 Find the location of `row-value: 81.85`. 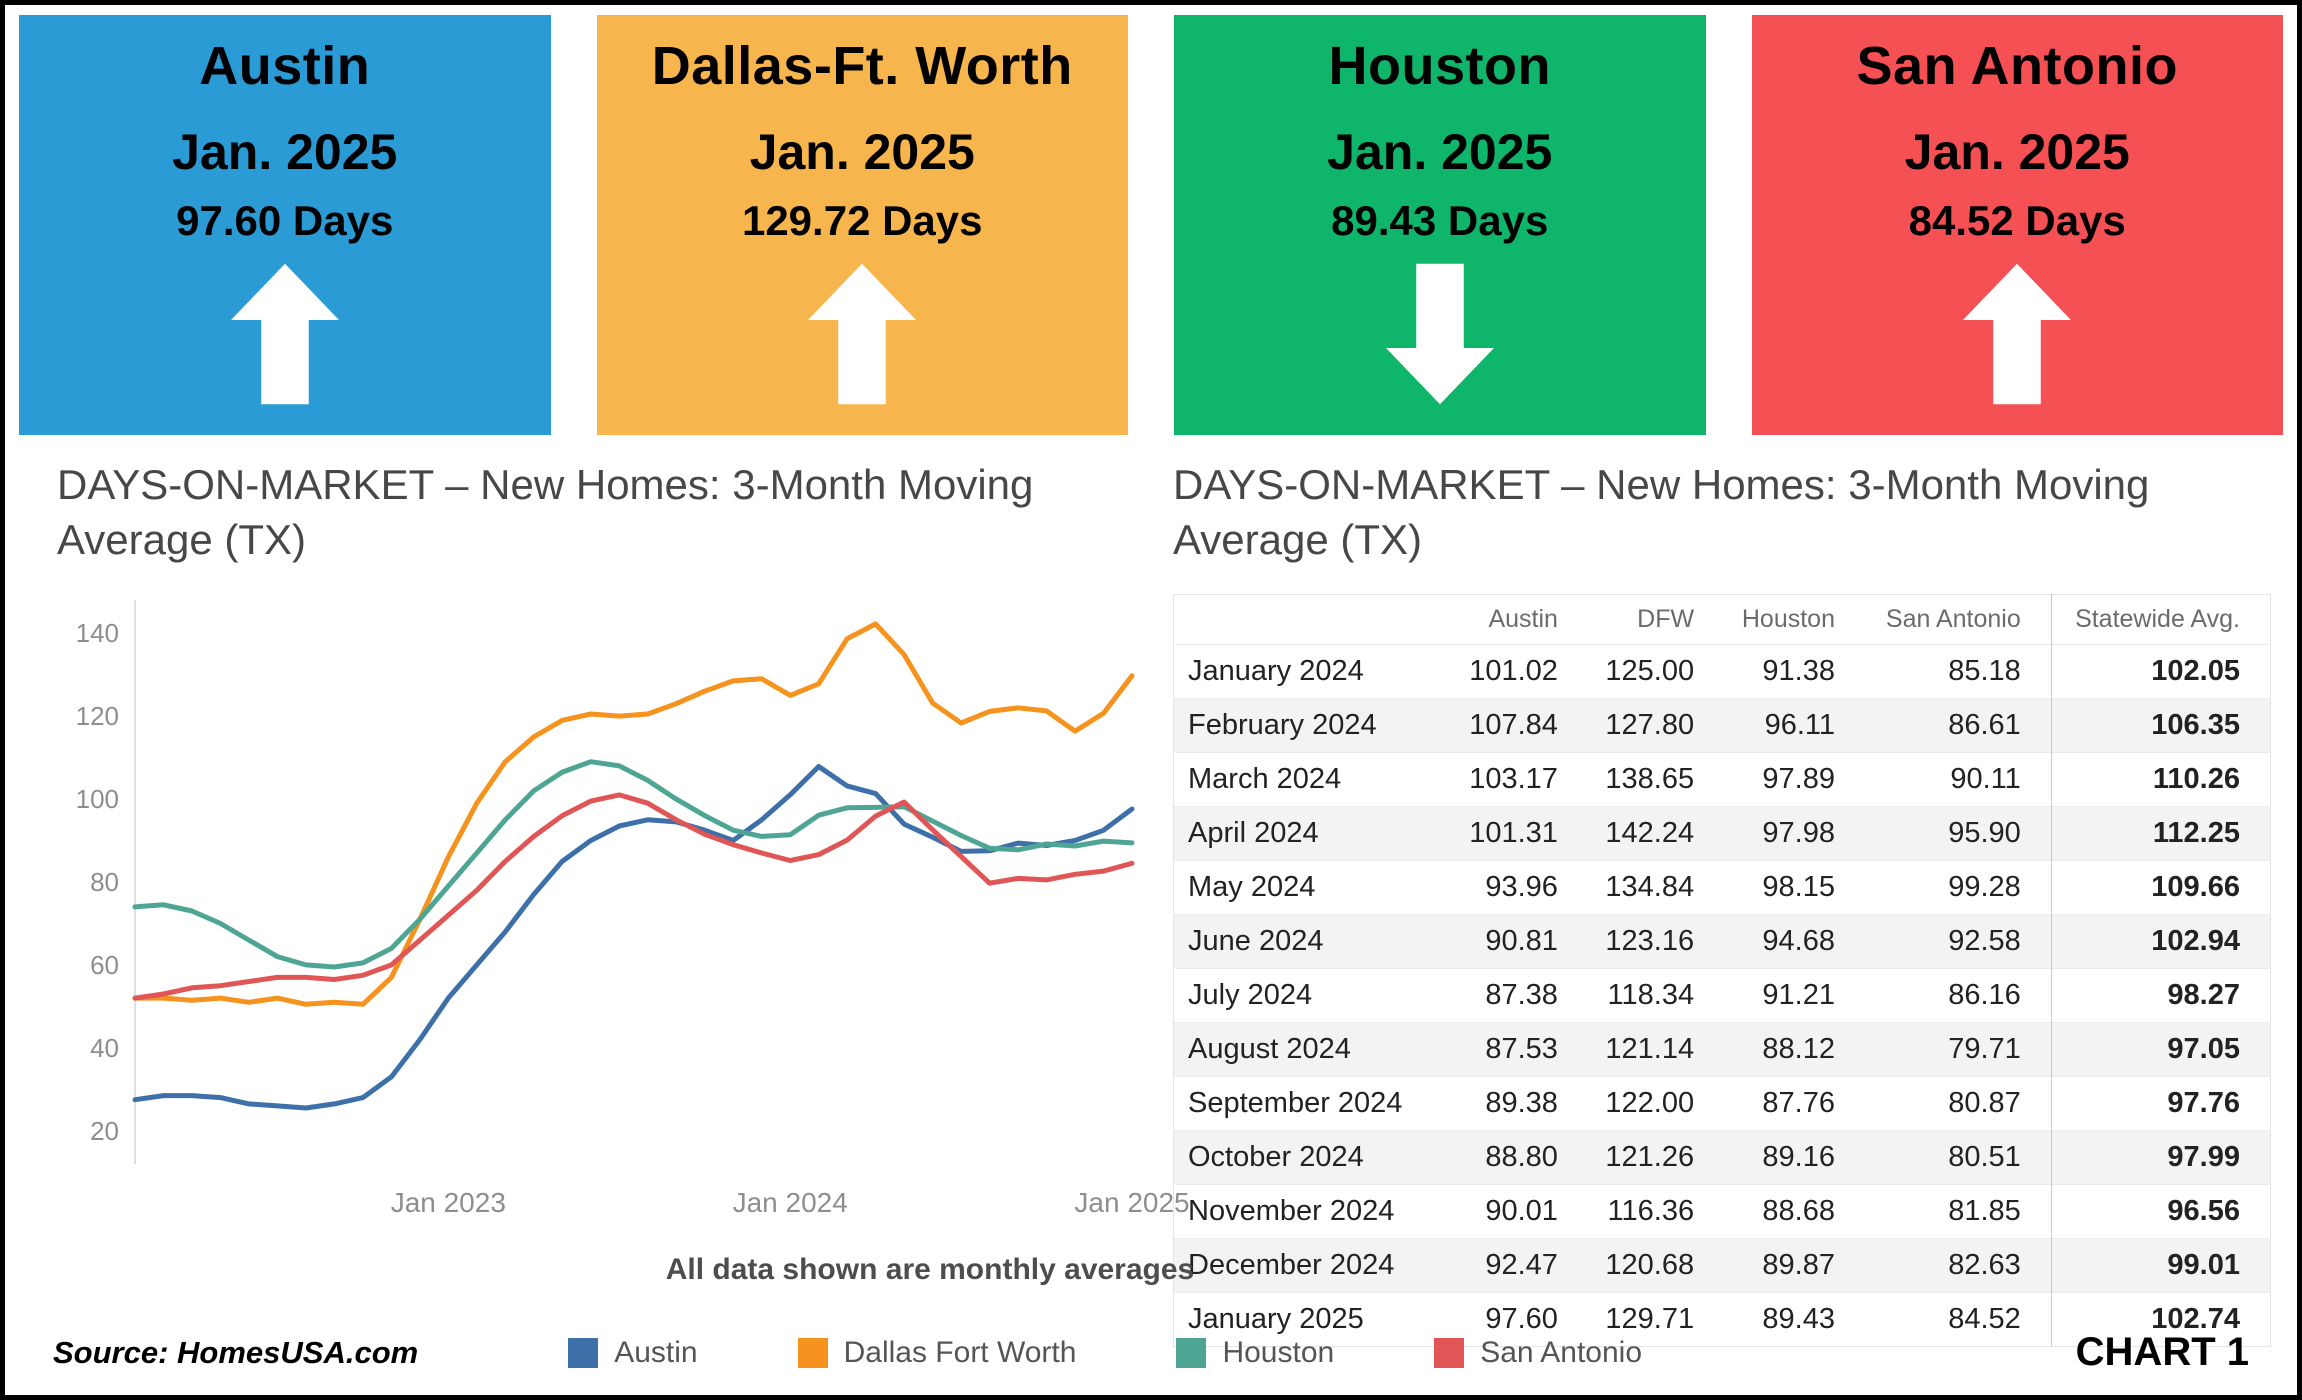

row-value: 81.85 is located at coordinates (1984, 1210).